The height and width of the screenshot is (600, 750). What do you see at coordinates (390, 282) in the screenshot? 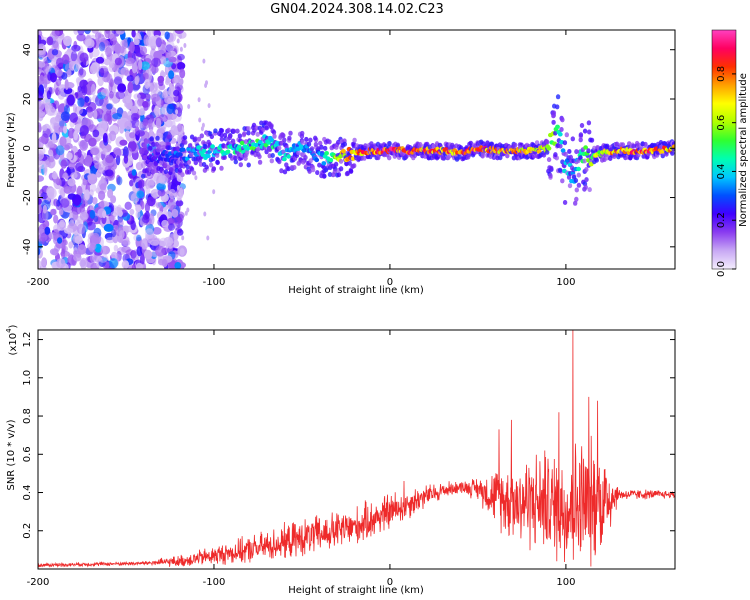
I see `x-tick-label: 0` at bounding box center [390, 282].